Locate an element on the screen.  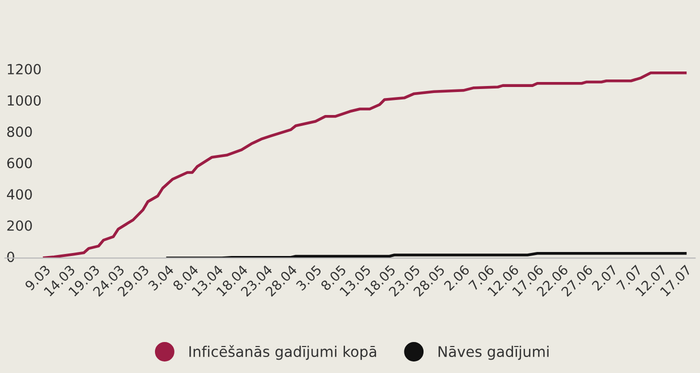
legend-label: Inficēšanās gadījumi kopā is located at coordinates (282, 352).